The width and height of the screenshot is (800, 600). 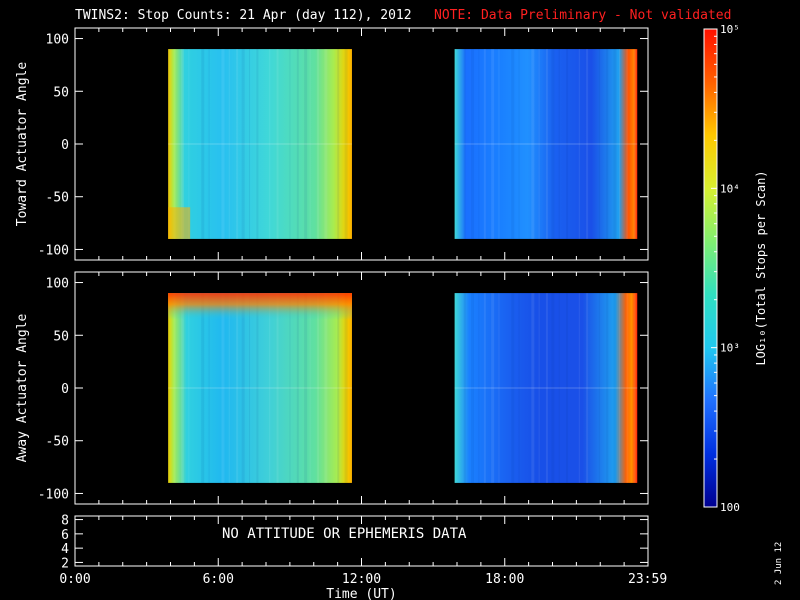 I want to click on ephemeris-ytick-label: 4, so click(x=65, y=549).